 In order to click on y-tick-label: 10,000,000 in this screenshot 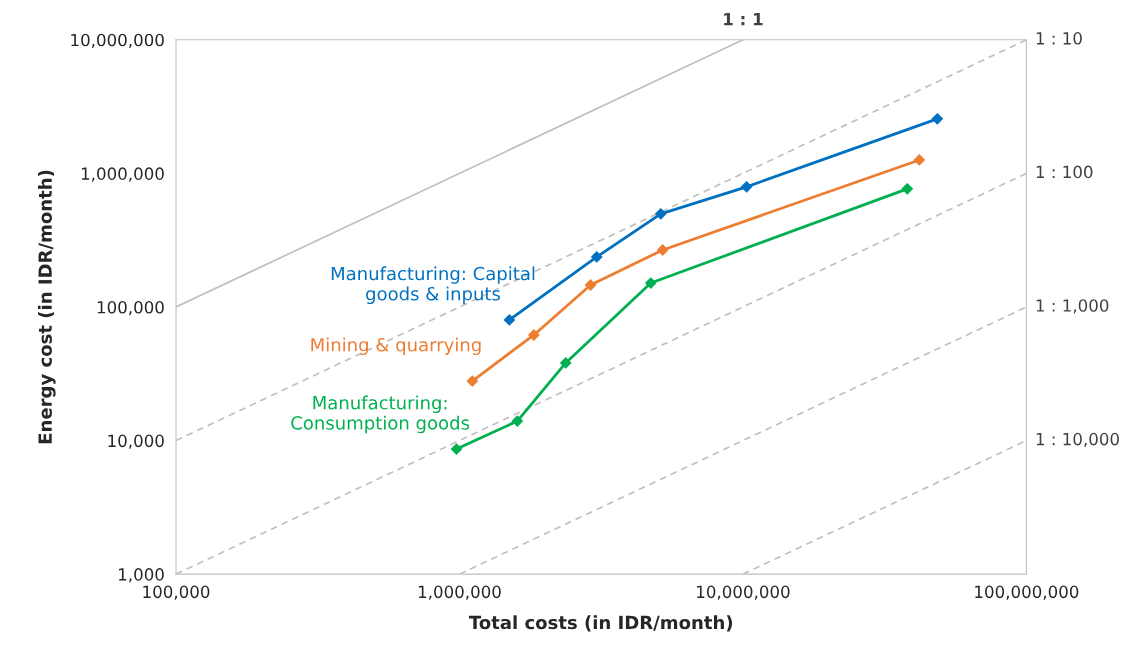, I will do `click(117, 41)`.